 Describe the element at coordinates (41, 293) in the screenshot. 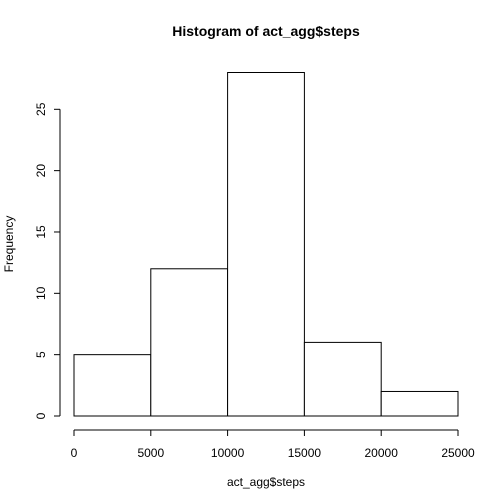

I see `y-tick-label-2: 10` at that location.